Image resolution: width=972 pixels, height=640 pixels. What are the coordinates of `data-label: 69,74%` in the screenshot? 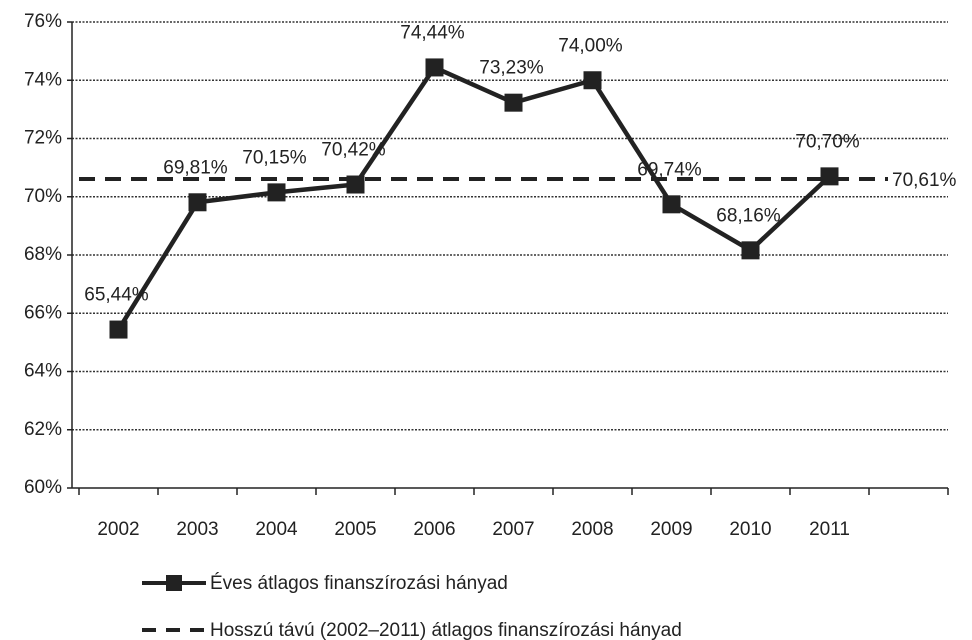 It's located at (669, 169).